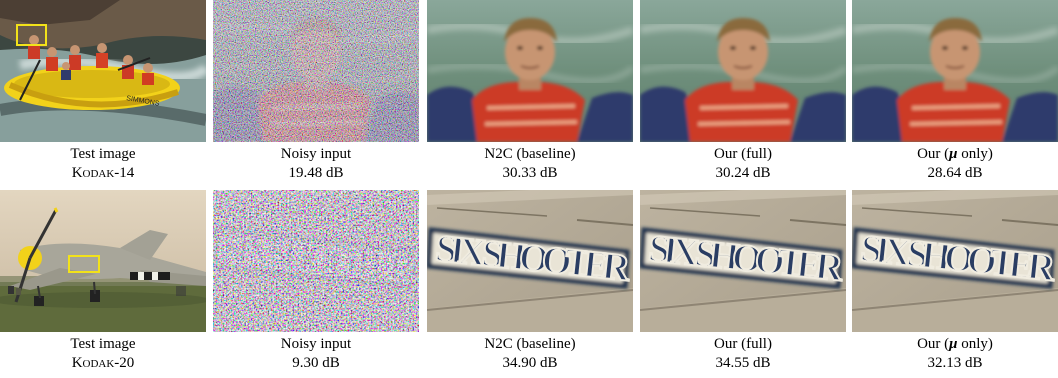 The image size is (1058, 378). I want to click on noisy-input-cell: Noisy input 19.48 dB, so click(316, 94).